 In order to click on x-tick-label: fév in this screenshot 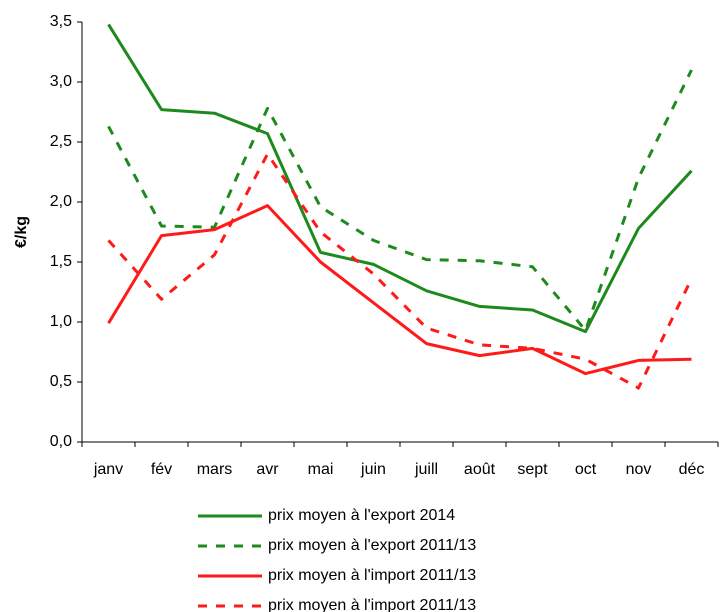, I will do `click(161, 469)`.